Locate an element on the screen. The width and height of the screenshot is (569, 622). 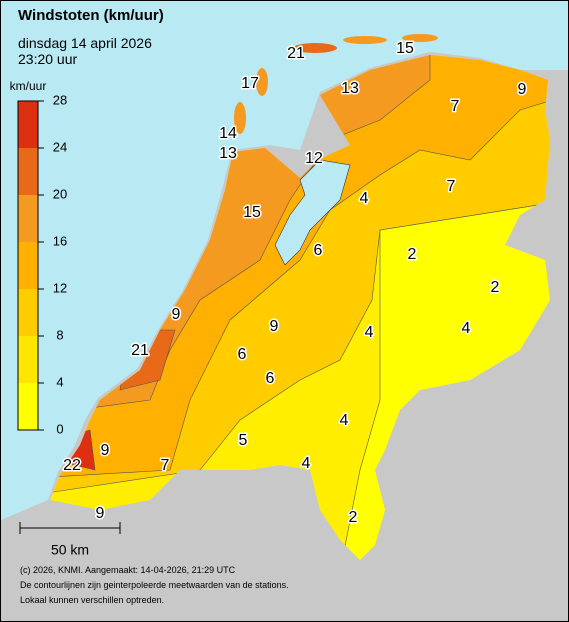
title: Windstoten (km/uur) is located at coordinates (91, 15).